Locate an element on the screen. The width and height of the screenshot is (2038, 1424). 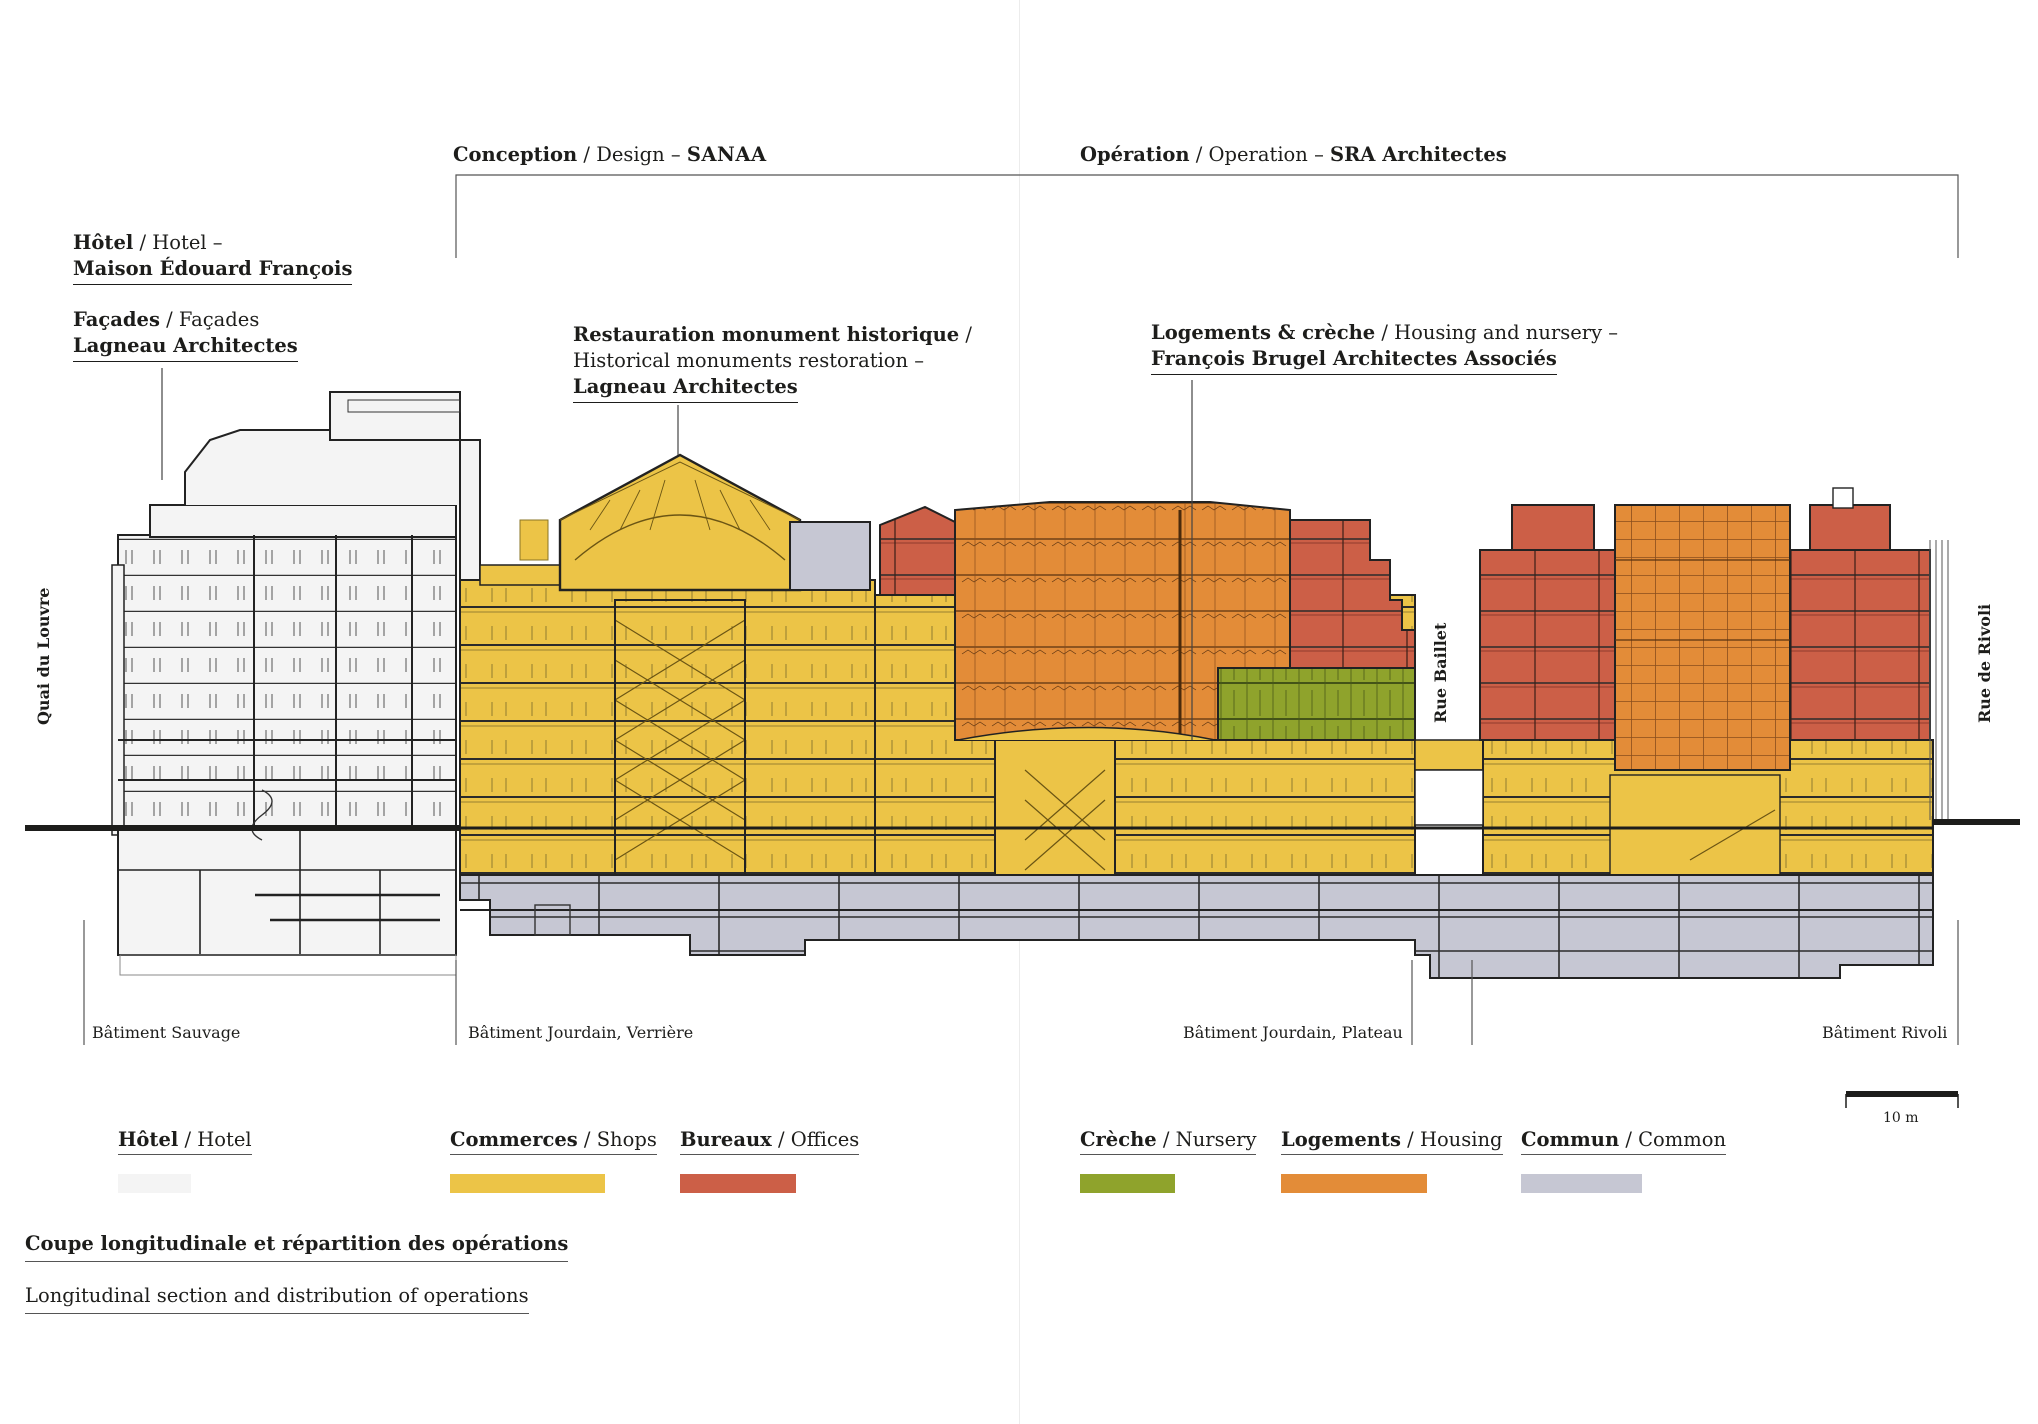
street-rue-baillet: Rue Baillet is located at coordinates (1440, 672).